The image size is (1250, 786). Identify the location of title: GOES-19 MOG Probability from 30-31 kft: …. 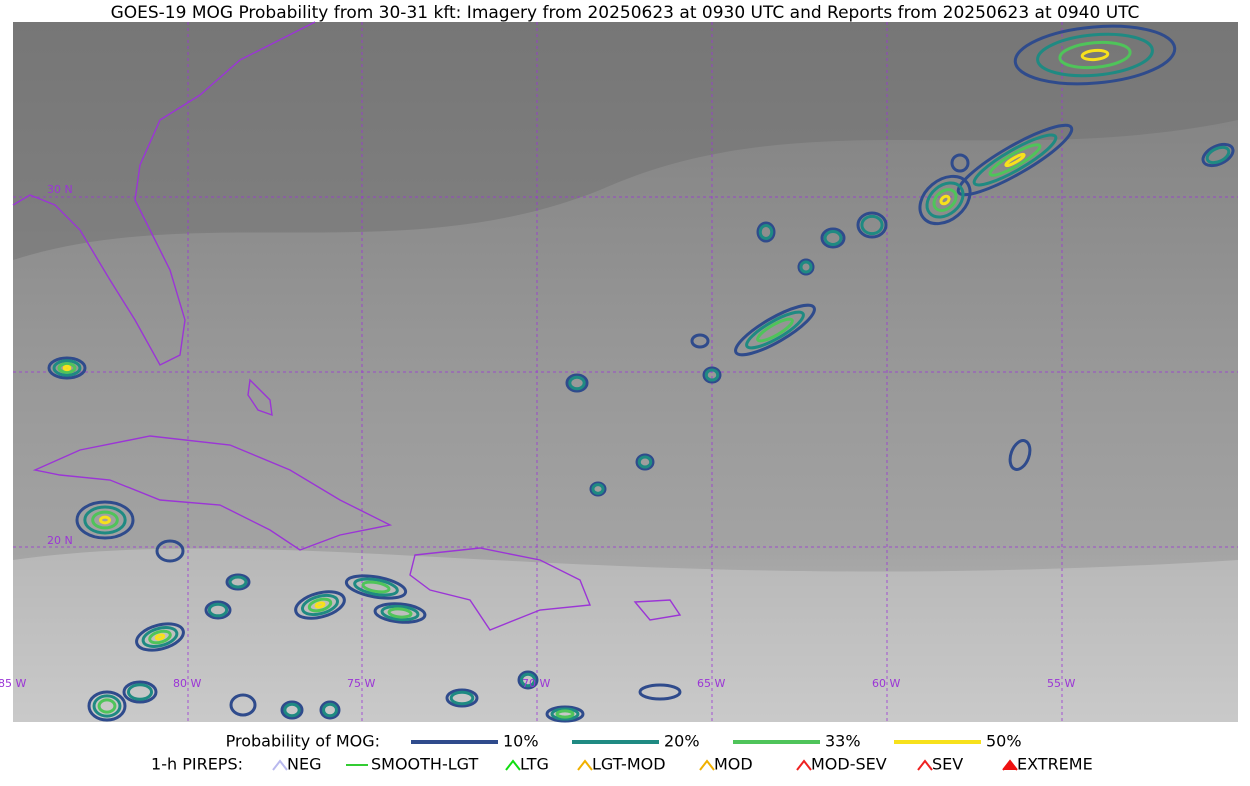
(625, 13).